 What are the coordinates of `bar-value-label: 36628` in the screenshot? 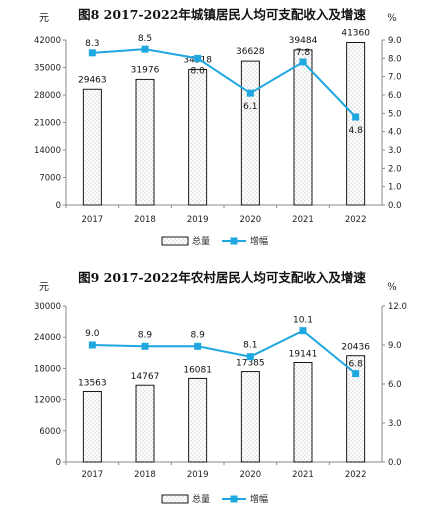 It's located at (250, 52).